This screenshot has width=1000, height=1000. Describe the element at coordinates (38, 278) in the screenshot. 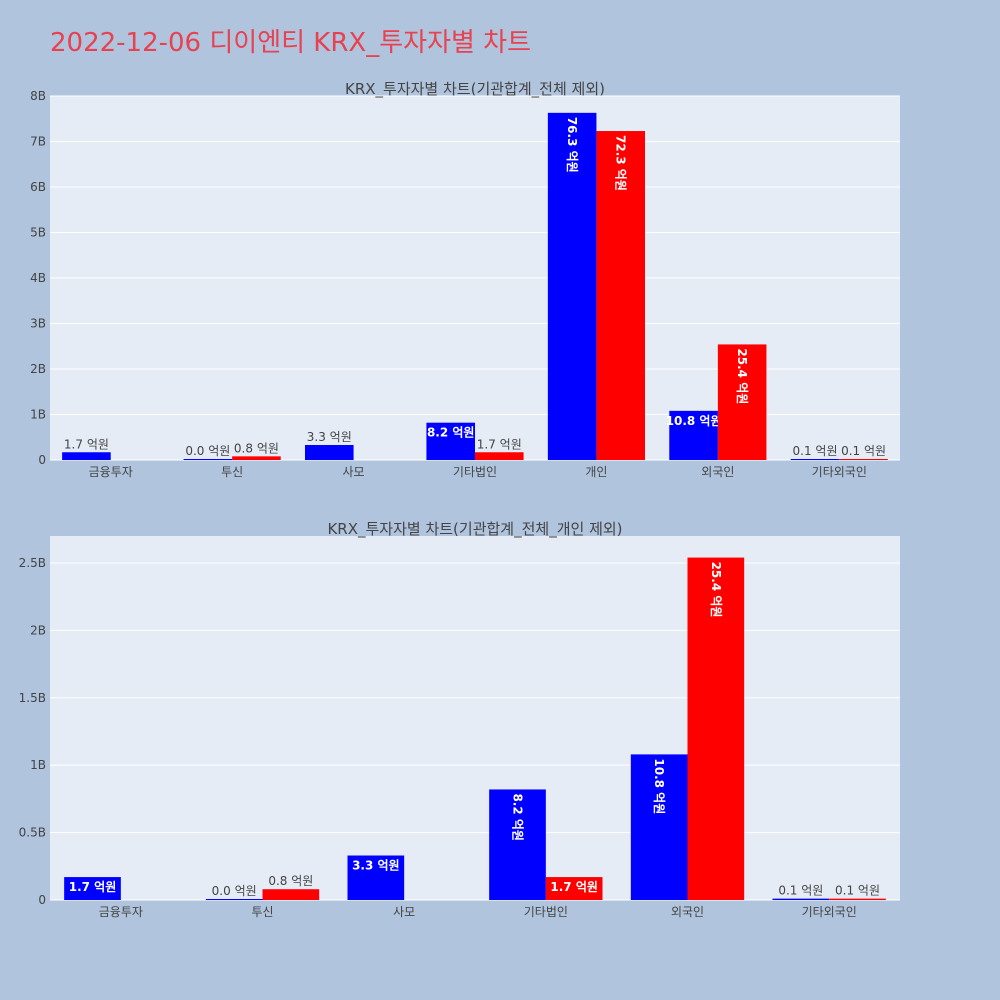

I see `y-tick-label: 4B` at that location.